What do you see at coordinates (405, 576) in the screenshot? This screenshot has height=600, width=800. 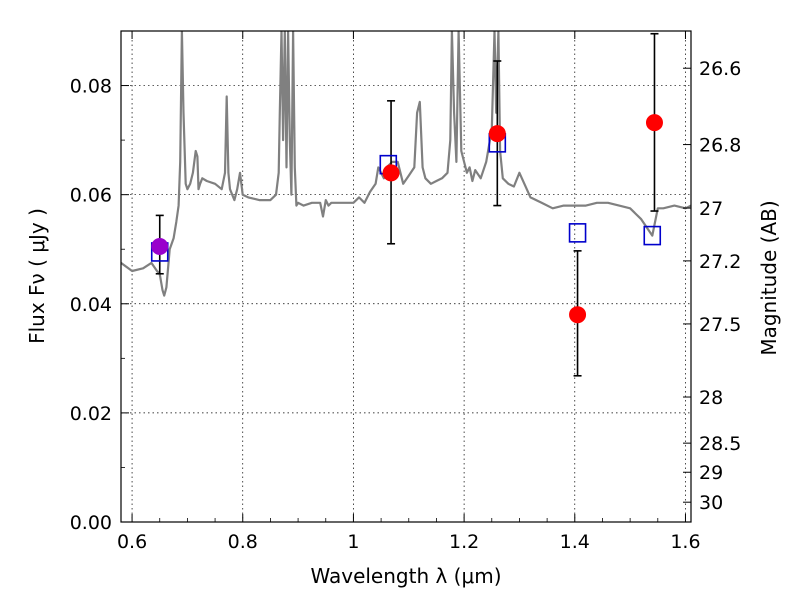 I see `x-axis-label: Wavelength λ (μm)` at bounding box center [405, 576].